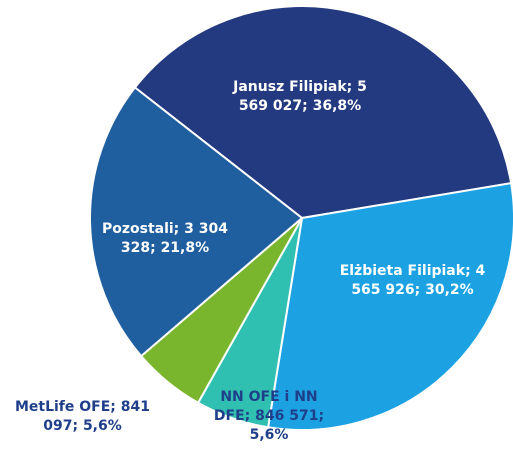 Image resolution: width=513 pixels, height=454 pixels. What do you see at coordinates (337, 106) in the screenshot?
I see `label-part: 36,8%` at bounding box center [337, 106].